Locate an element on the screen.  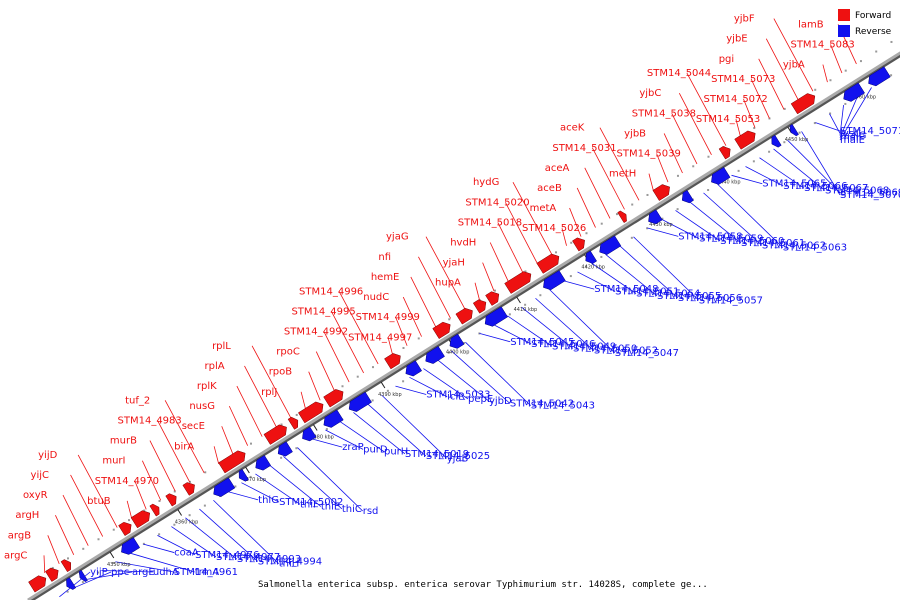
gene-label: STM14_5053 is located at coordinates (728, 119).